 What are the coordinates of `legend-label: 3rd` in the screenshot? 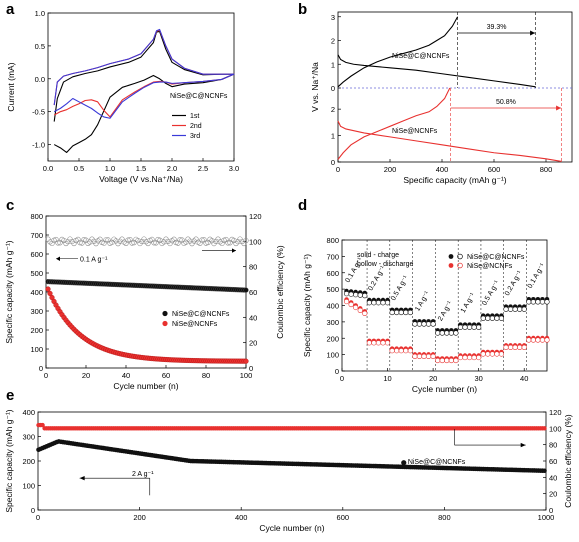 It's located at (195, 136).